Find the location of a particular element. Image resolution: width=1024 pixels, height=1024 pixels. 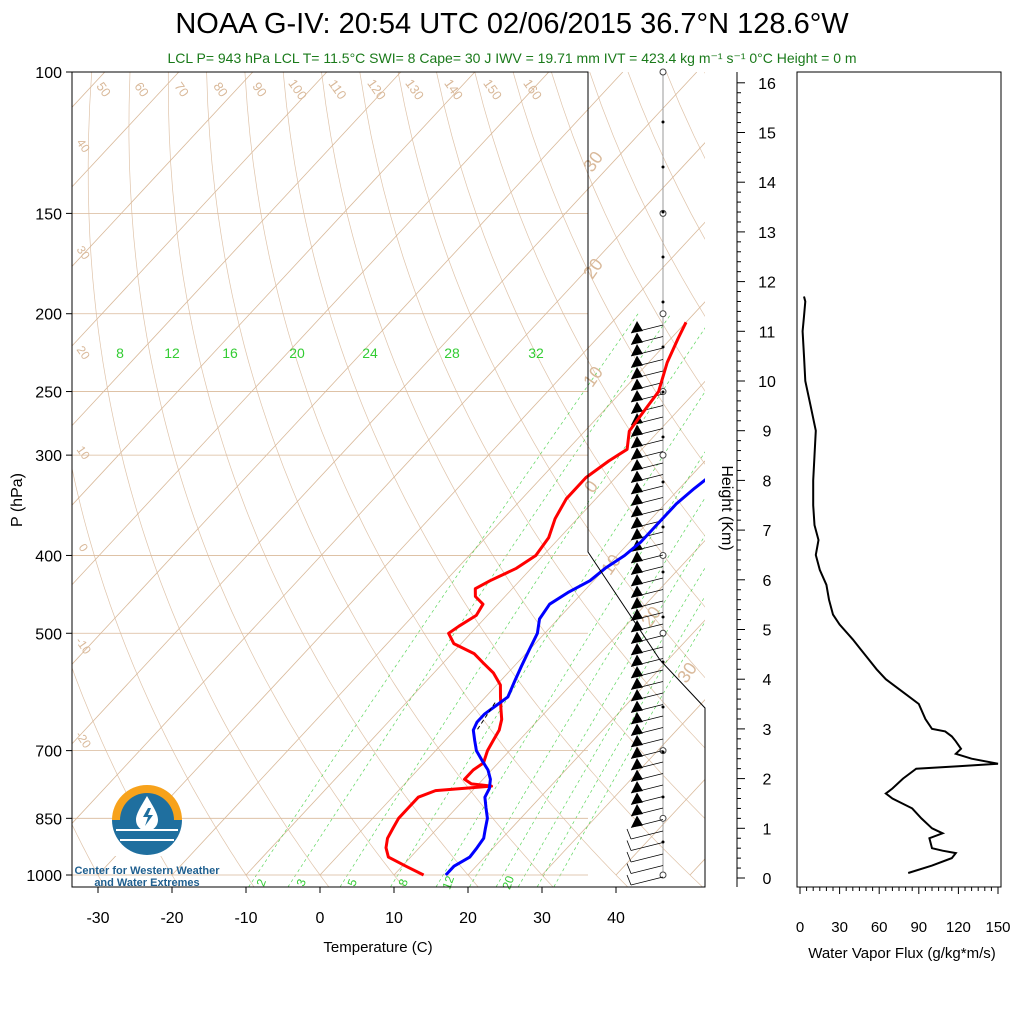

flux-x-tick-label: 60 is located at coordinates (879, 927).